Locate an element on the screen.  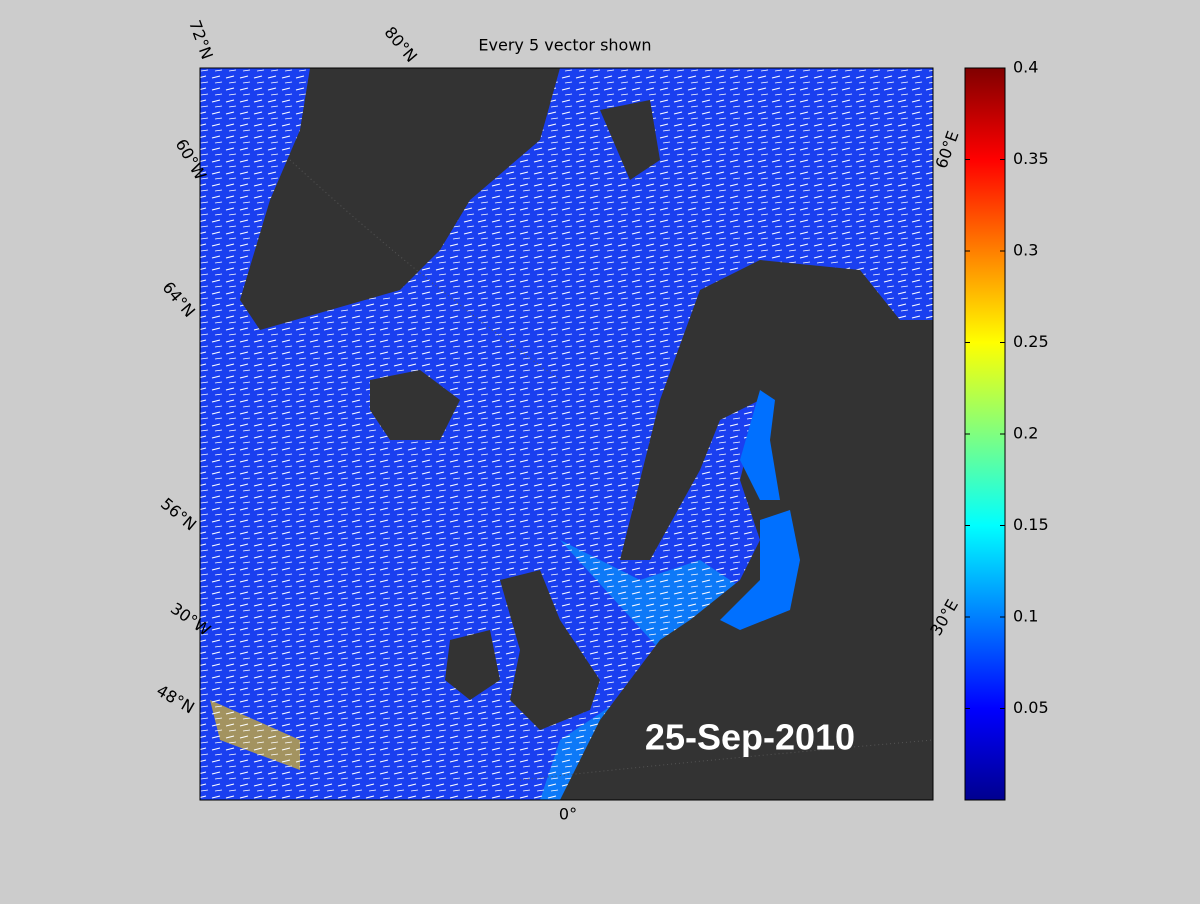
colorbar-tick-label: 0.25 is located at coordinates (1031, 341).